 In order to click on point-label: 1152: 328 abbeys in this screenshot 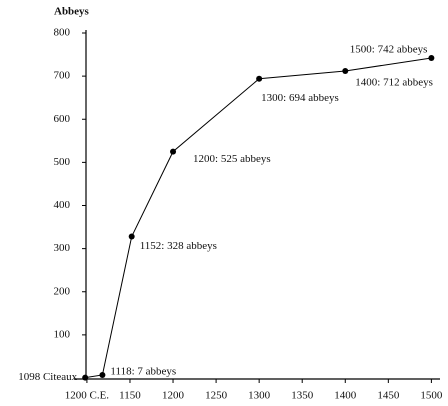, I will do `click(178, 246)`.